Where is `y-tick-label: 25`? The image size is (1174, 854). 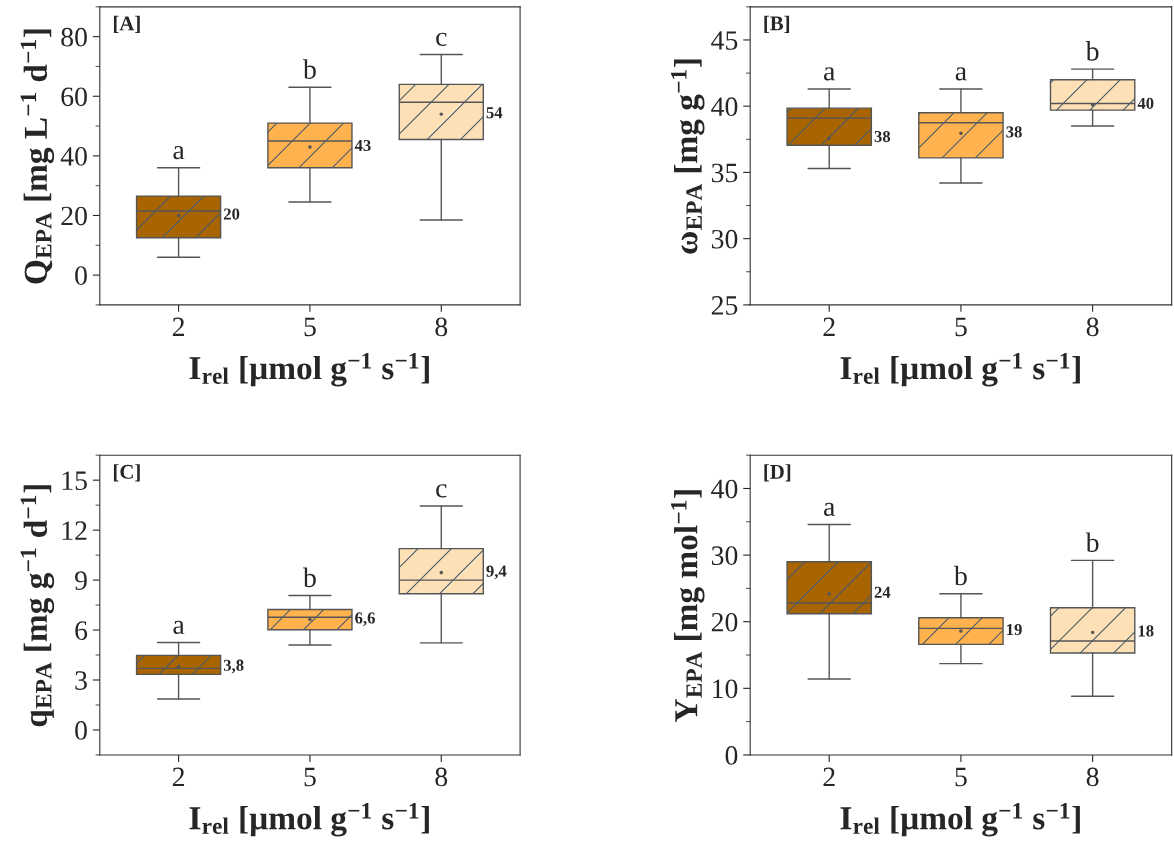
y-tick-label: 25 is located at coordinates (724, 305).